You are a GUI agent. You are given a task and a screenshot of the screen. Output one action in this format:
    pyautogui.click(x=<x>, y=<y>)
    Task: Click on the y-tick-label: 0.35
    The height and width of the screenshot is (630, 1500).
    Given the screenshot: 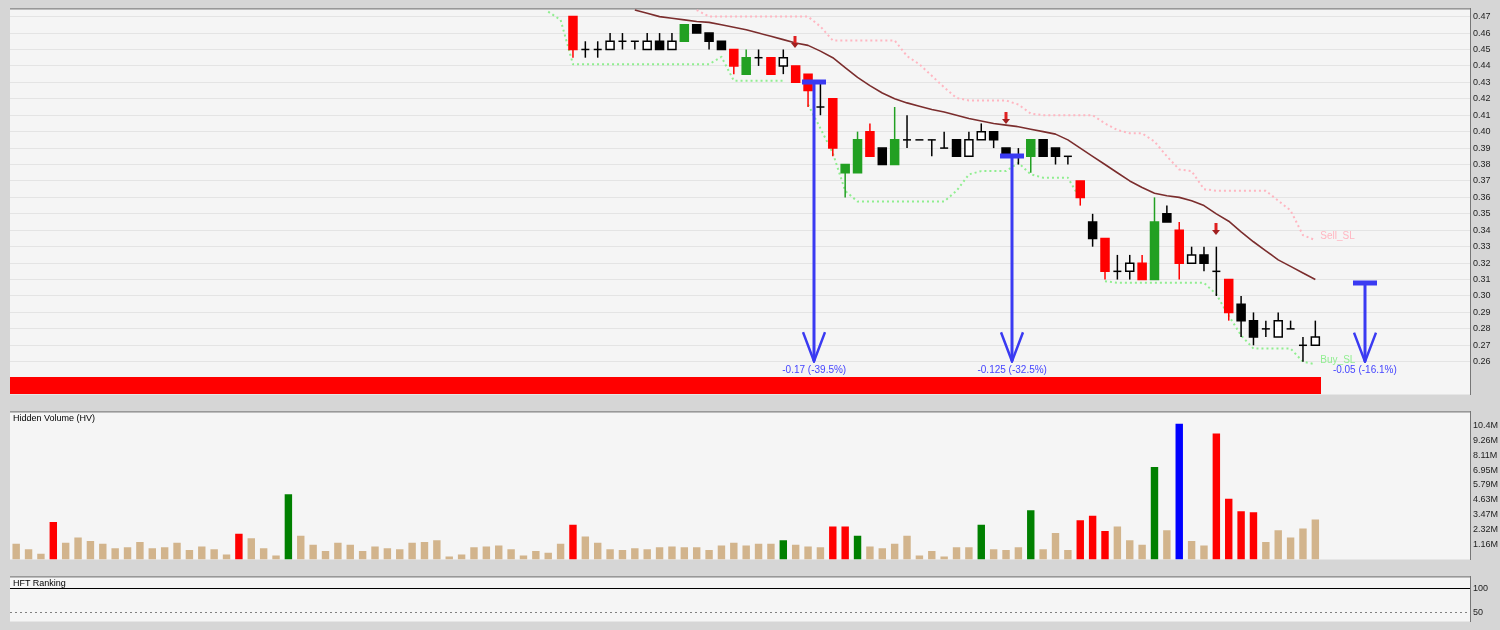 What is the action you would take?
    pyautogui.click(x=1482, y=213)
    